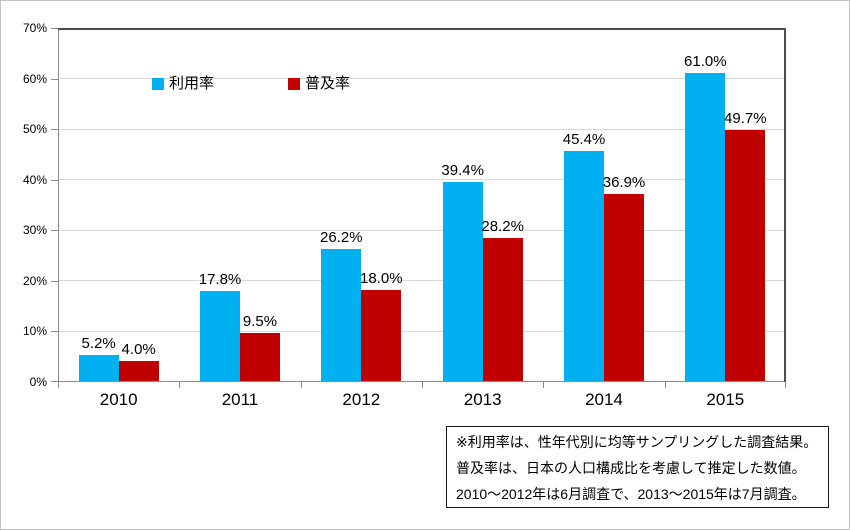 The width and height of the screenshot is (850, 530). What do you see at coordinates (328, 83) in the screenshot?
I see `legend-label: 普及率` at bounding box center [328, 83].